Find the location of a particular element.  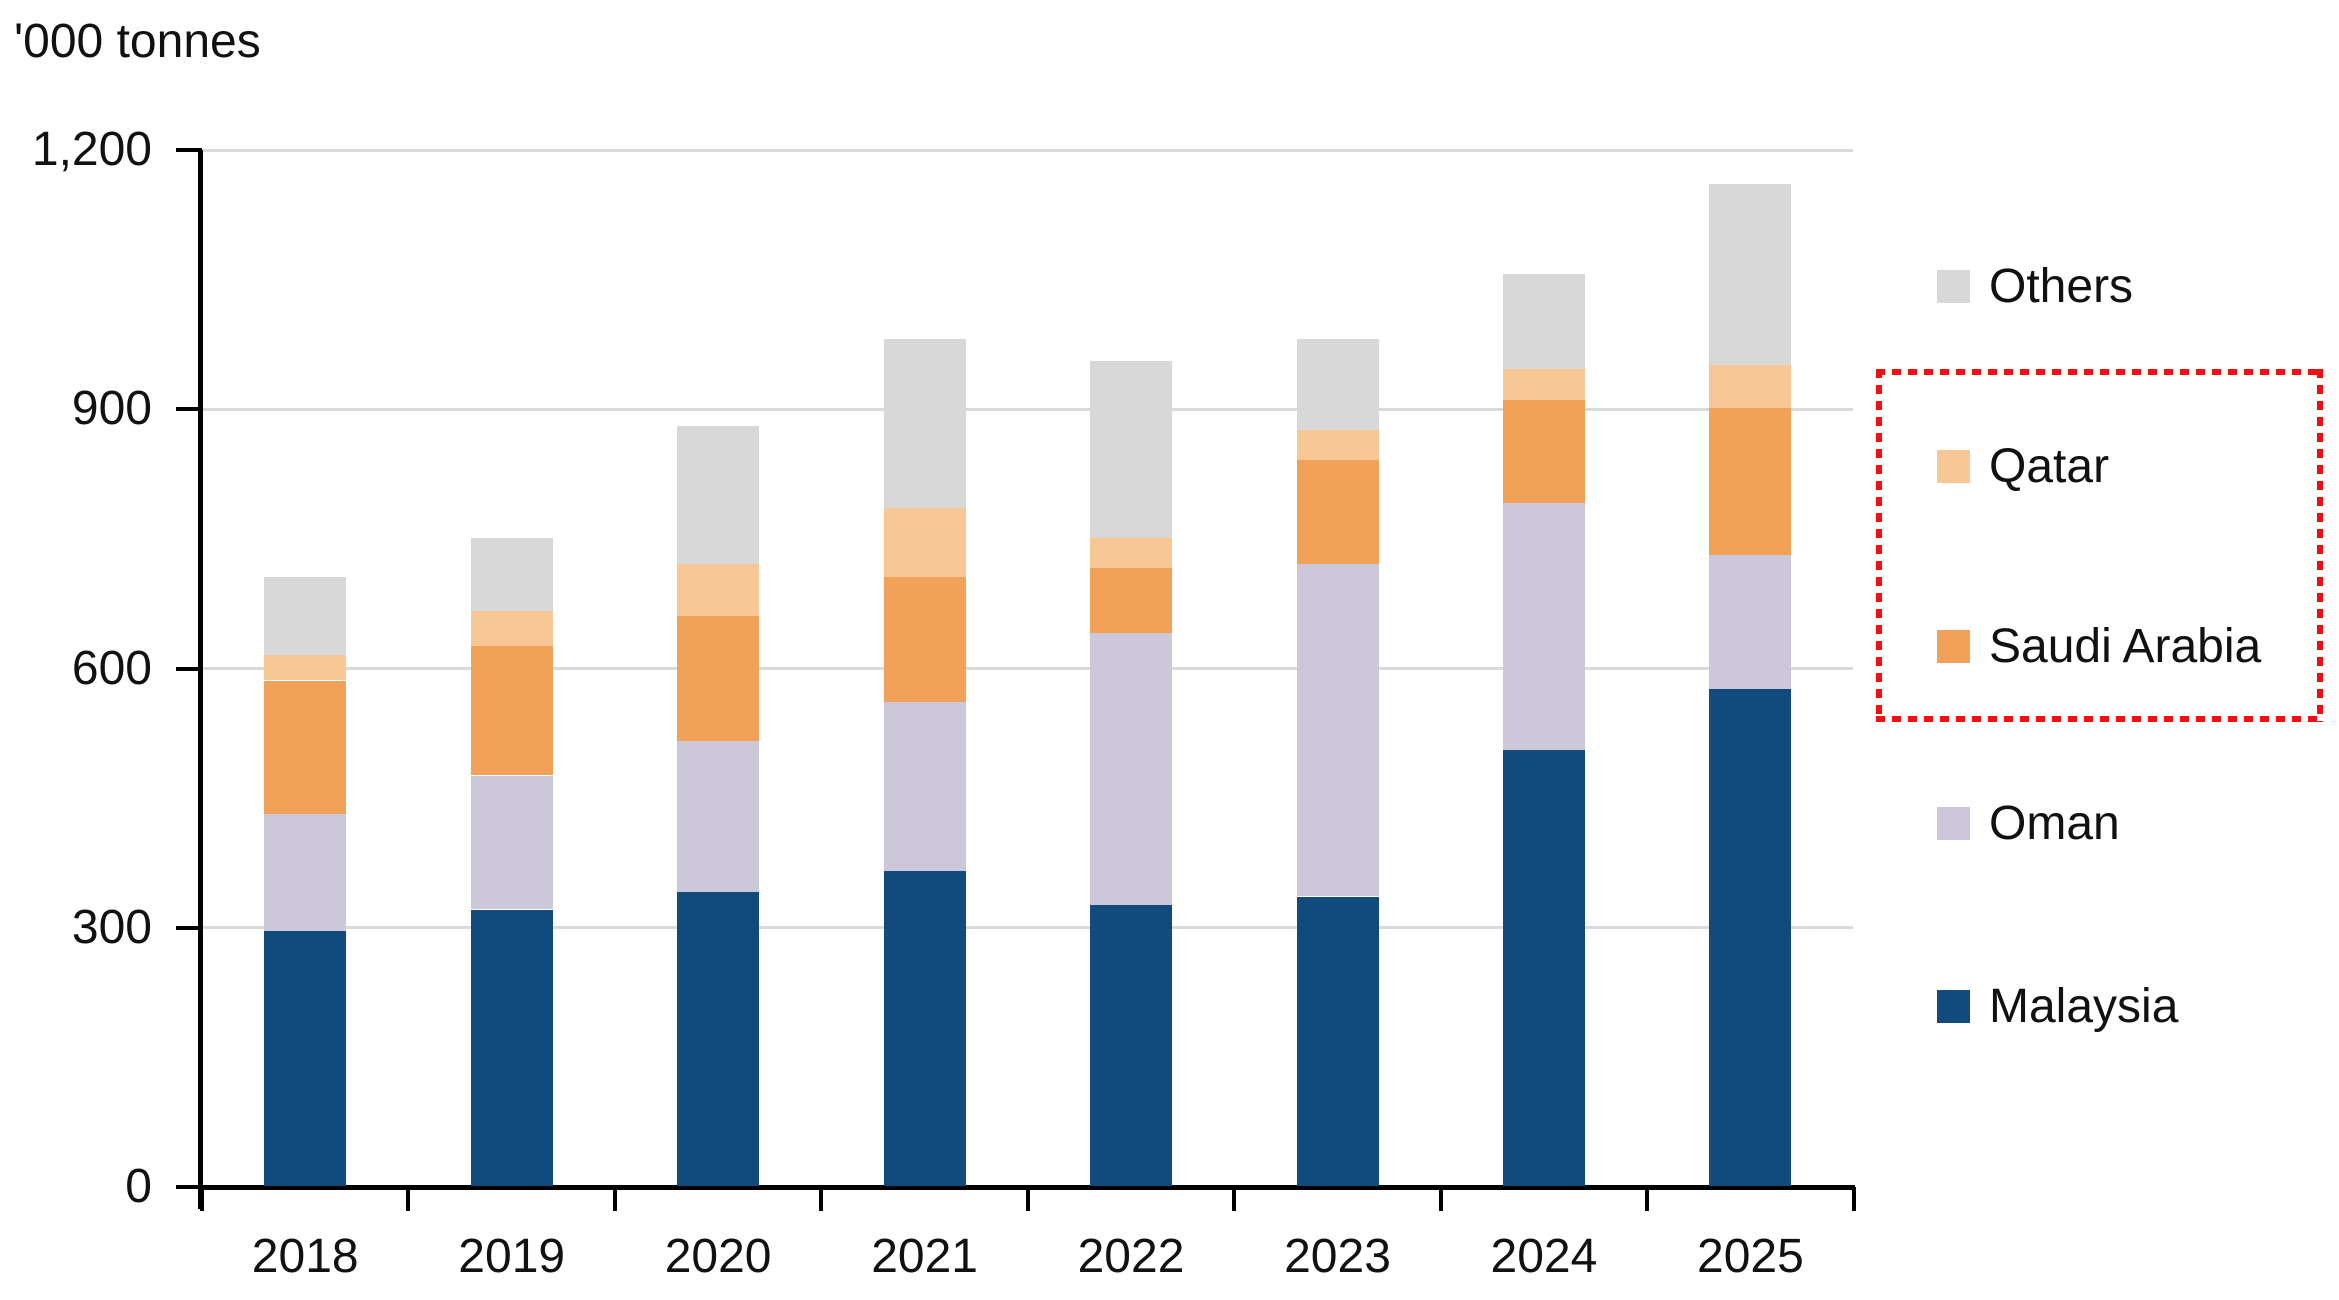

bar-segment-oman-2024 is located at coordinates (1543, 626).